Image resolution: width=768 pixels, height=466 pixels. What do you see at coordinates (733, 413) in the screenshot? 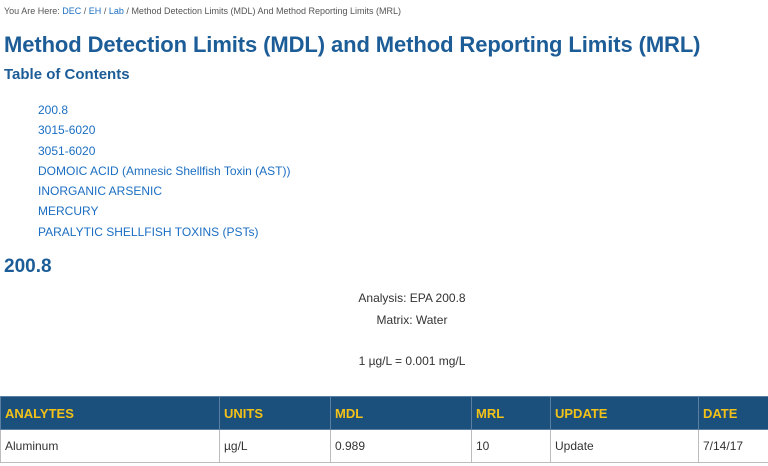
I see `column-header-date: DATE` at bounding box center [733, 413].